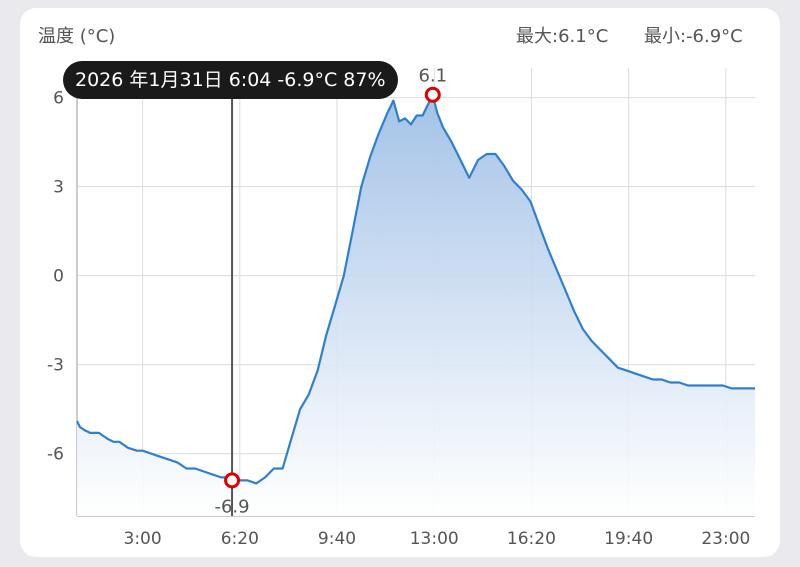  I want to click on y-tick-label: 6, so click(58, 99).